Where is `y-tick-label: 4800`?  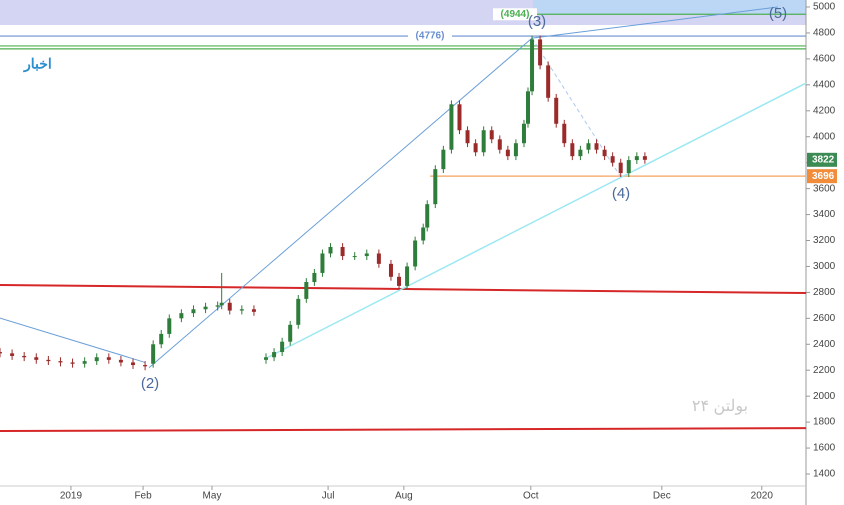 y-tick-label: 4800 is located at coordinates (824, 33).